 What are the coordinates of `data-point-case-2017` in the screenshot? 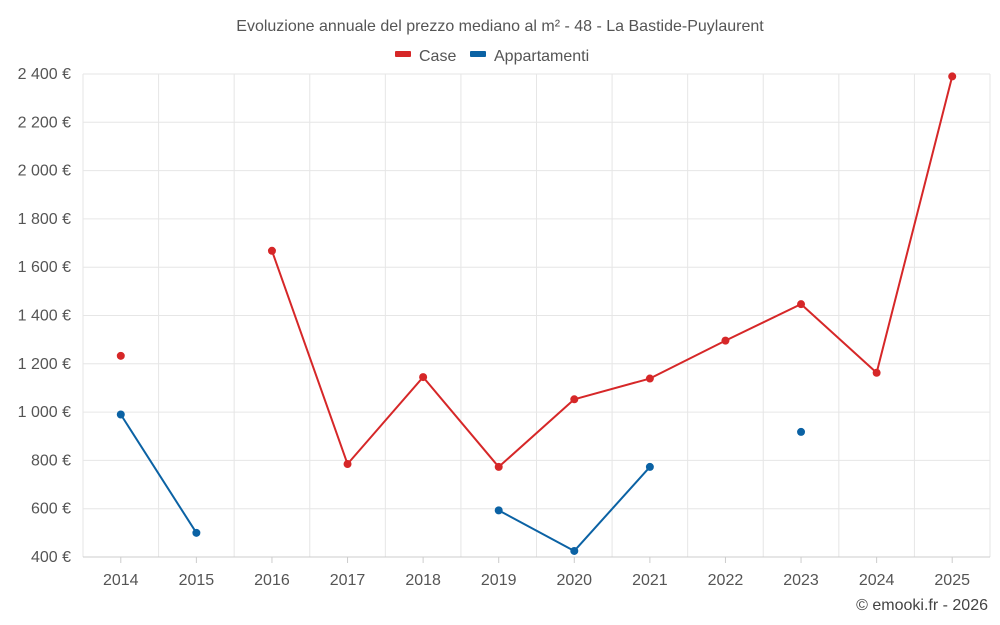 It's located at (347, 464).